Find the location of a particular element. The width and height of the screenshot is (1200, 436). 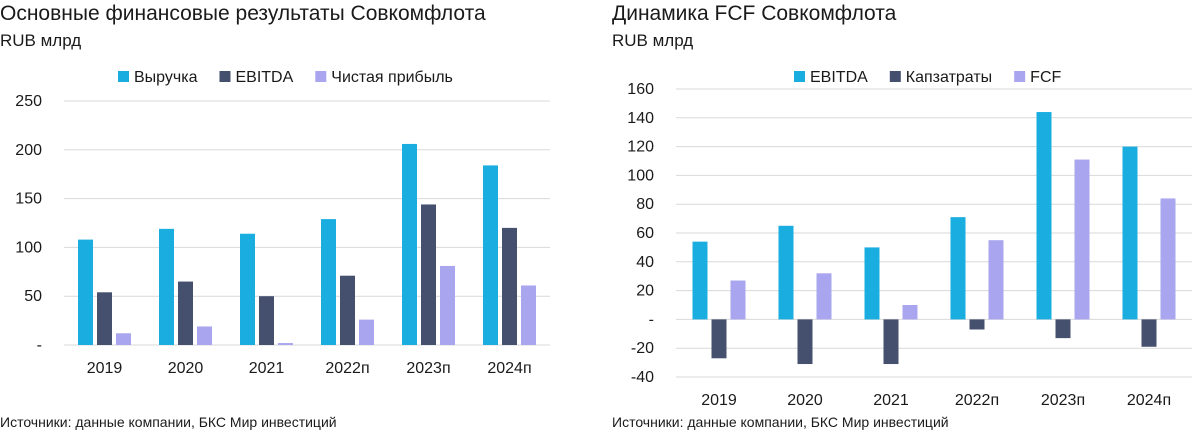

y-tick-label: 20 is located at coordinates (645, 291).